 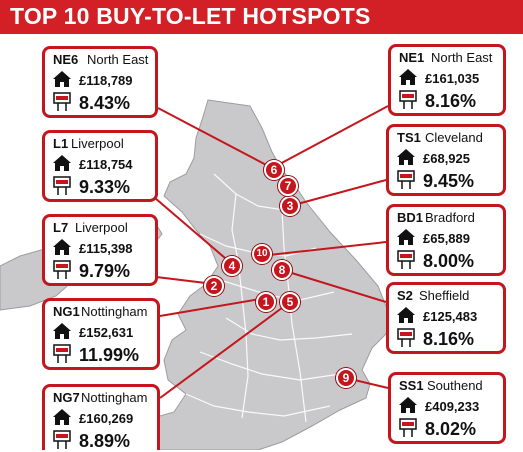 I want to click on hotspot-card-l1: L1 Liverpool £118,754 9.33%, so click(x=100, y=166).